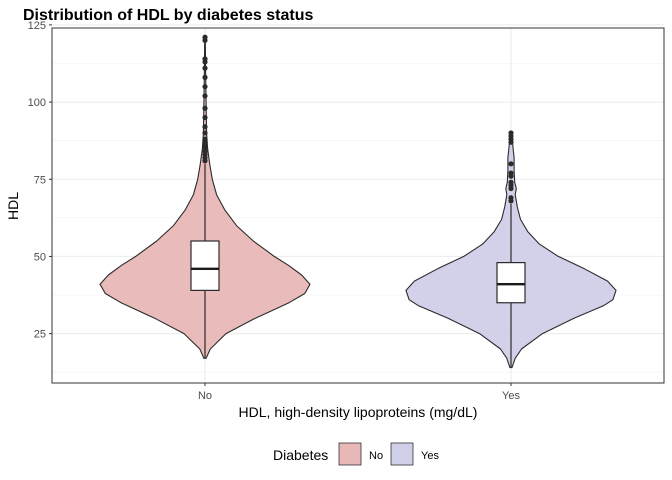 This screenshot has width=672, height=480. What do you see at coordinates (300, 455) in the screenshot?
I see `legend-title: Diabetes` at bounding box center [300, 455].